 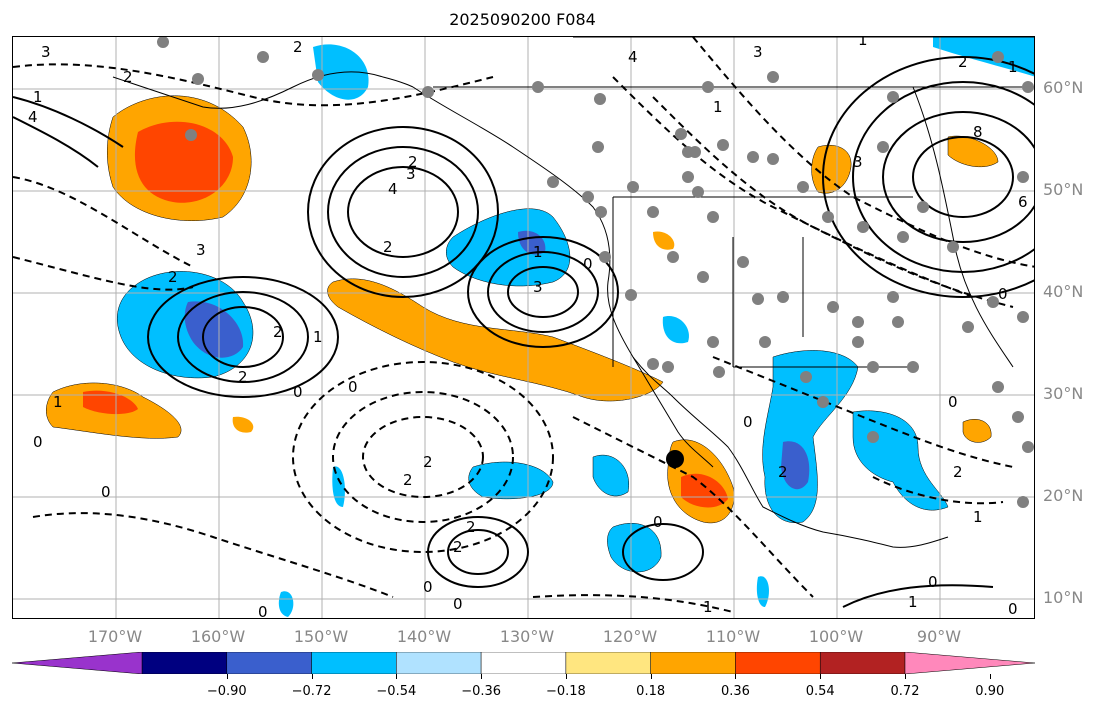 I want to click on lat-label: 30°N, so click(x=1063, y=393).